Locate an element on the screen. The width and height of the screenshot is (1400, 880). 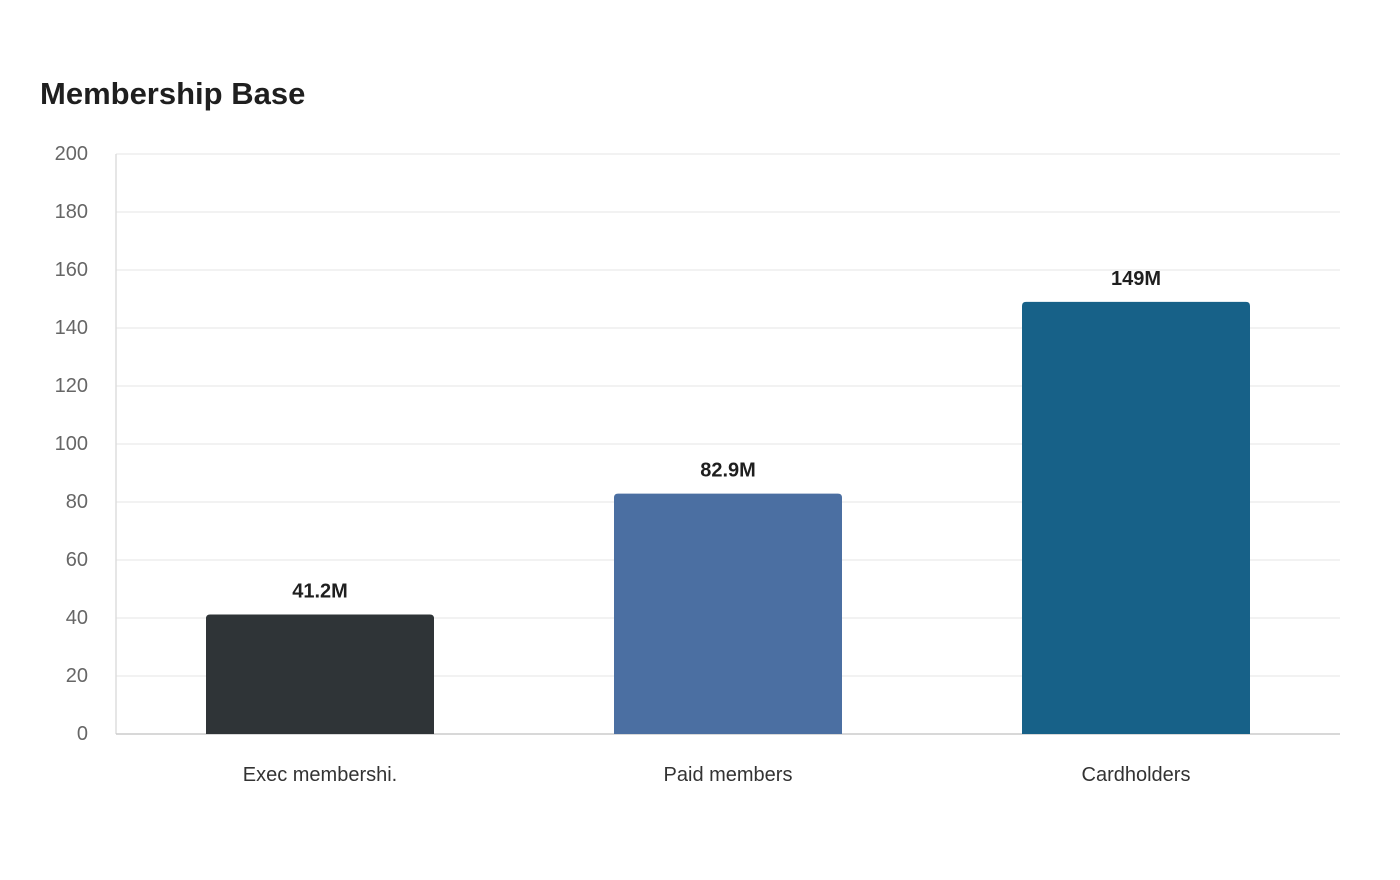
y-tick-label: 120 is located at coordinates (71, 386).